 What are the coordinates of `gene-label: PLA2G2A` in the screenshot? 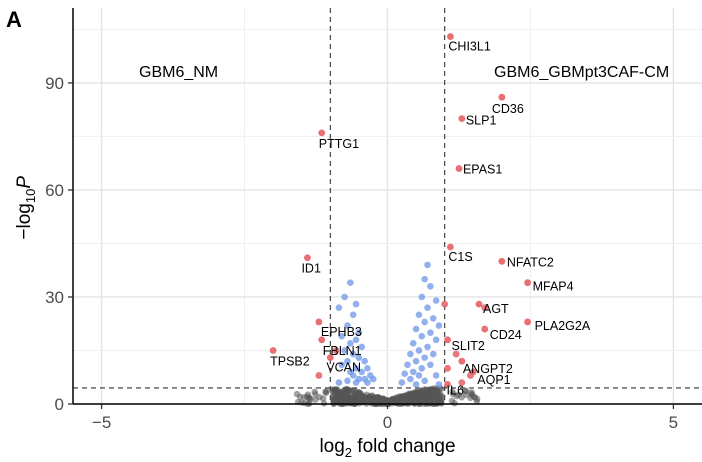 It's located at (563, 326).